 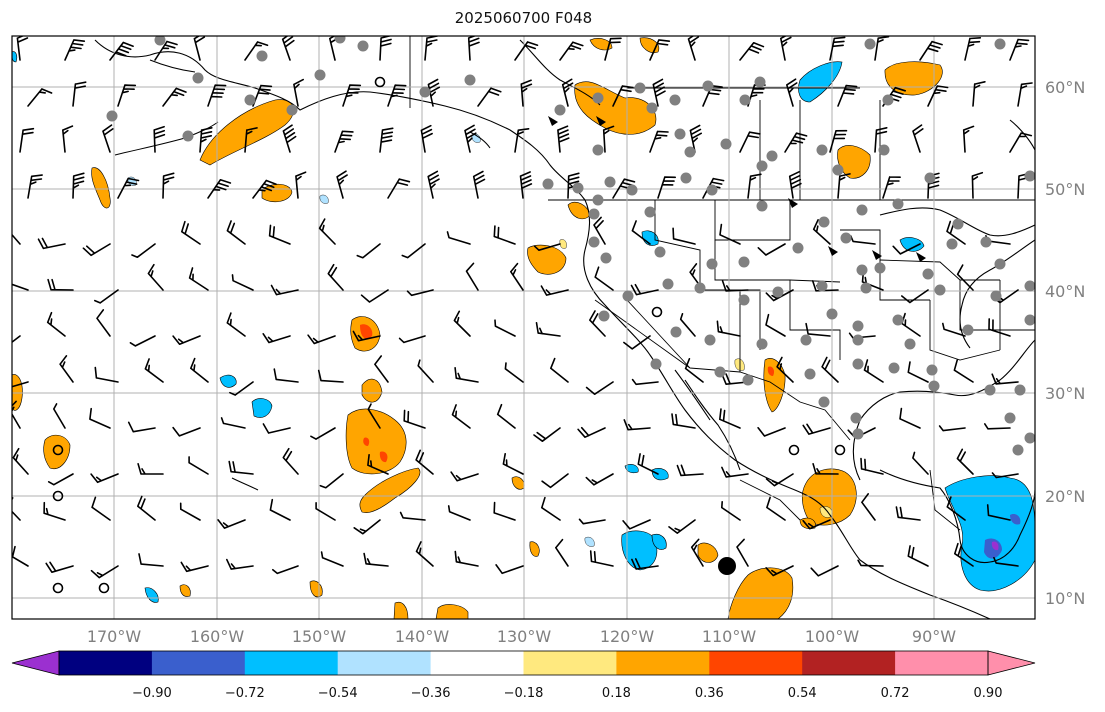 I want to click on colorbar-bin, so click(x=570, y=663).